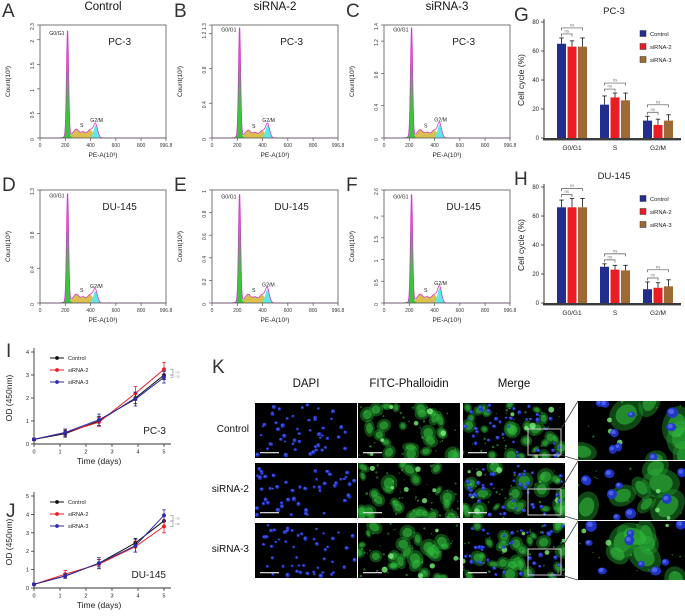 This screenshot has width=685, height=616. What do you see at coordinates (205, 281) in the screenshot?
I see `svg-text: 0.2` at bounding box center [205, 281].